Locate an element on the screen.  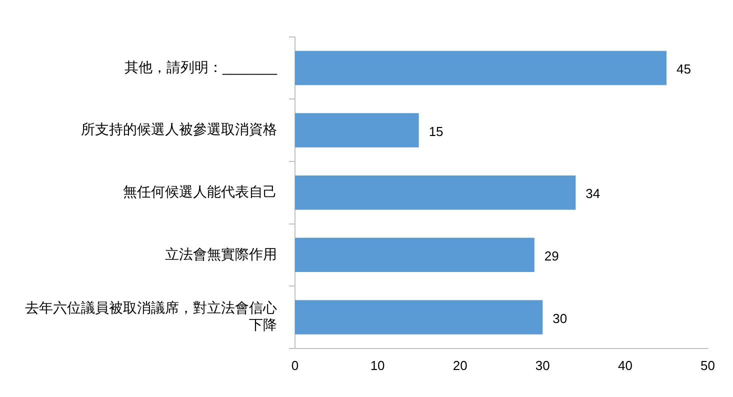
data-label: 15 is located at coordinates (436, 131).